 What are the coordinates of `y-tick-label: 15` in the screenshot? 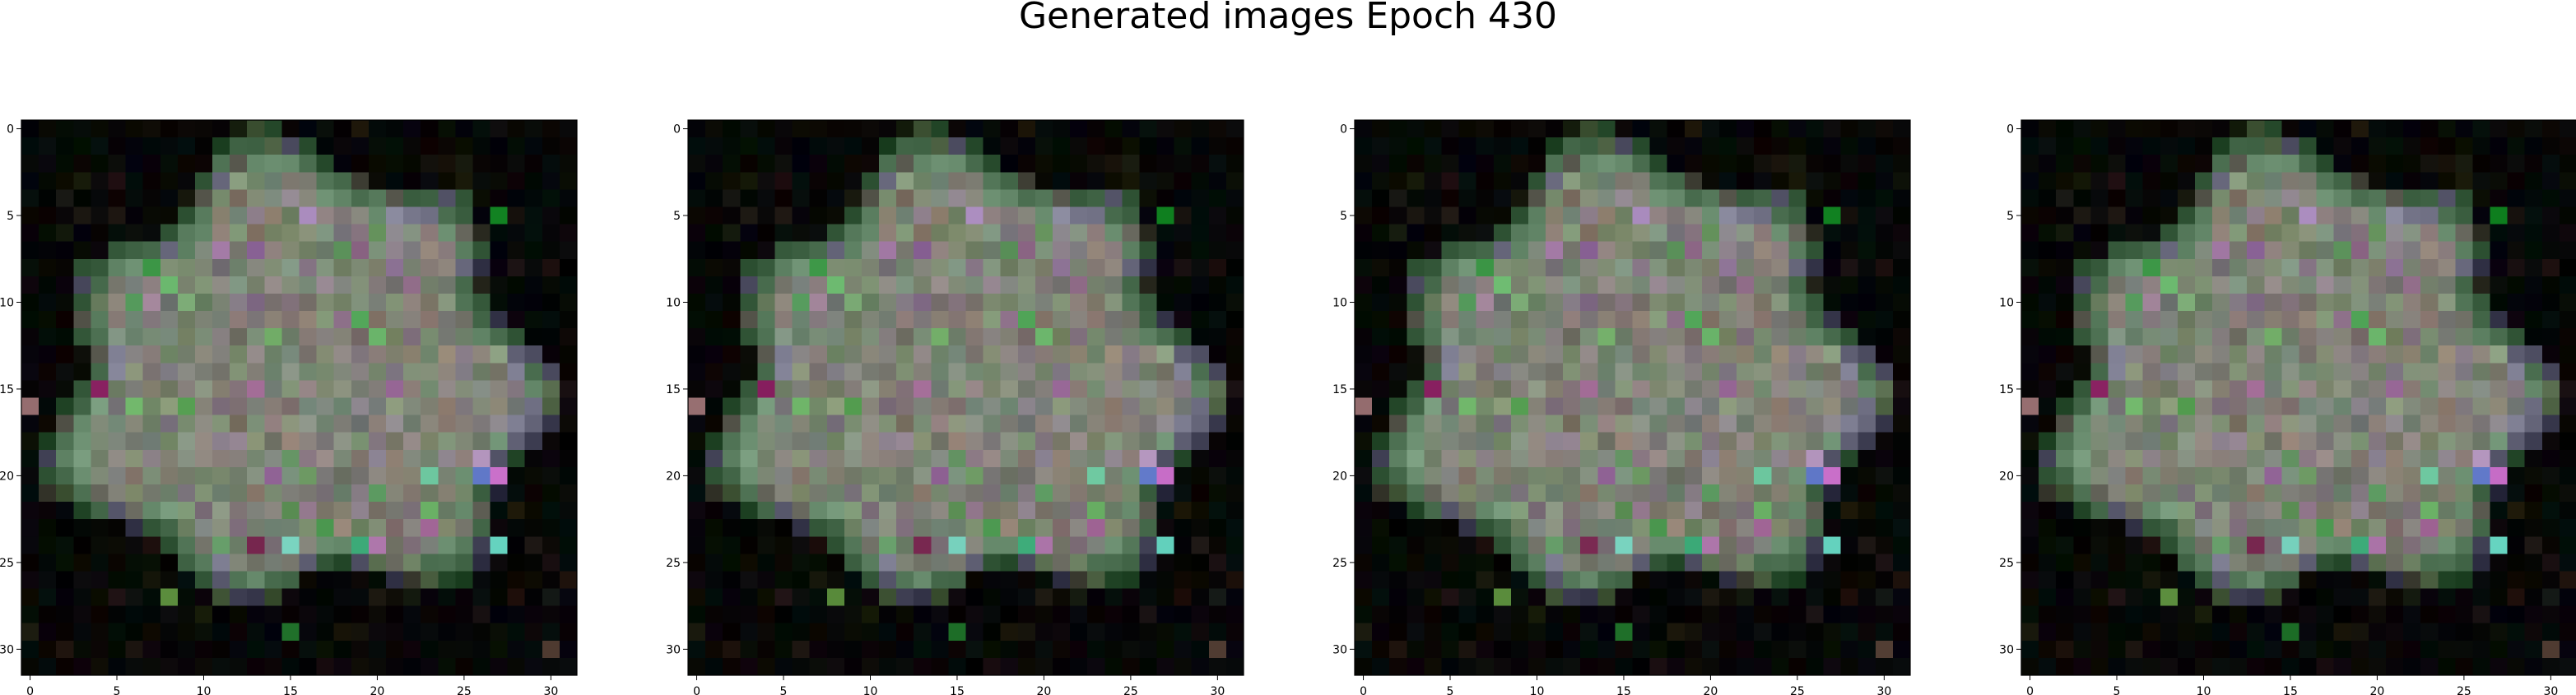 It's located at (2006, 389).